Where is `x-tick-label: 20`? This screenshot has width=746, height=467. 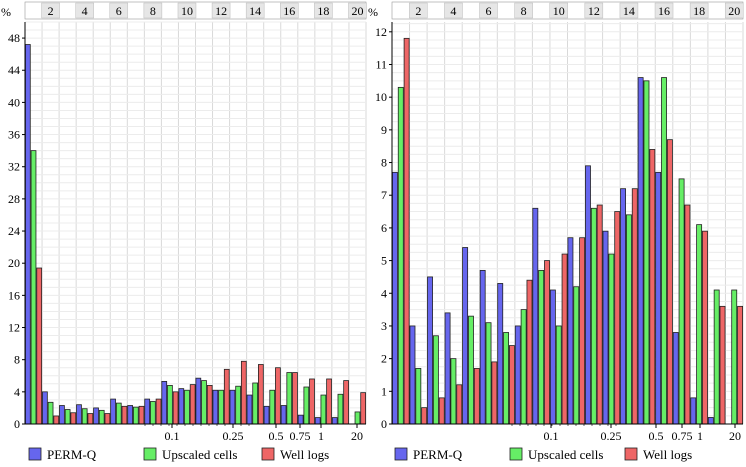 x-tick-label: 20 is located at coordinates (357, 436).